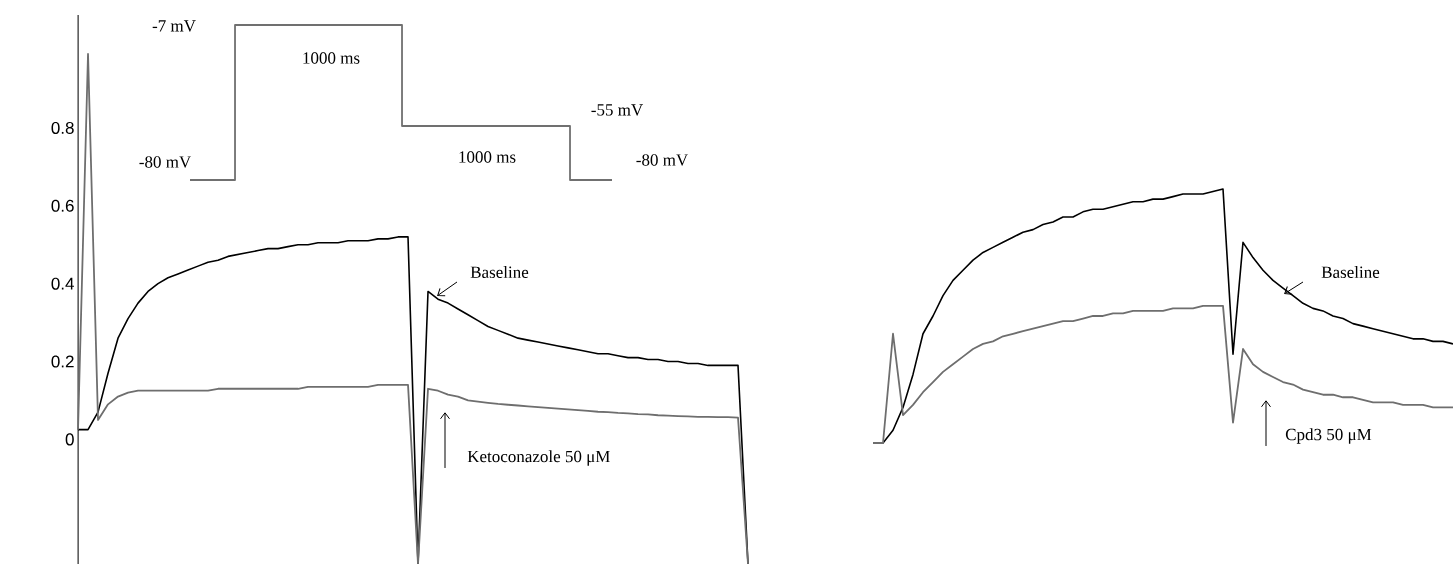 The image size is (1453, 564). What do you see at coordinates (62, 283) in the screenshot?
I see `y-tick-label: 0.4` at bounding box center [62, 283].